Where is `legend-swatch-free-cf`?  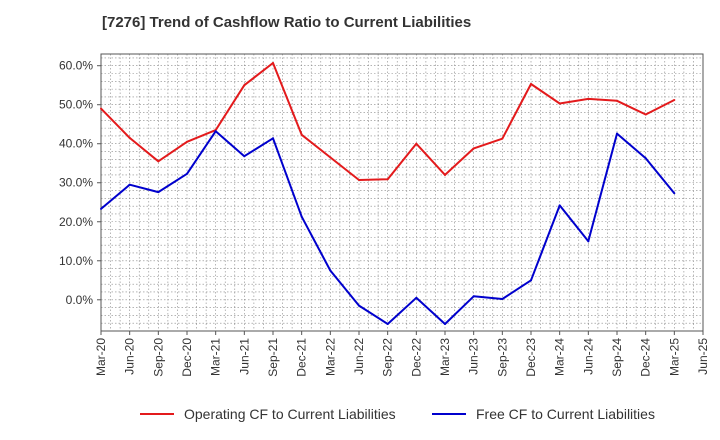
legend-swatch-free-cf is located at coordinates (449, 414).